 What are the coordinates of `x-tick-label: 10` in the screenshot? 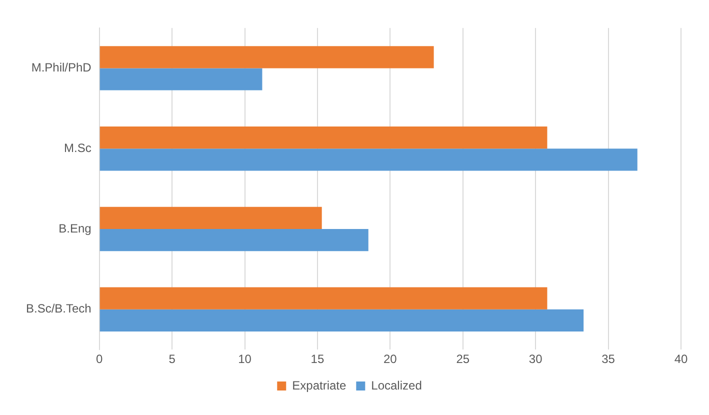 It's located at (245, 359).